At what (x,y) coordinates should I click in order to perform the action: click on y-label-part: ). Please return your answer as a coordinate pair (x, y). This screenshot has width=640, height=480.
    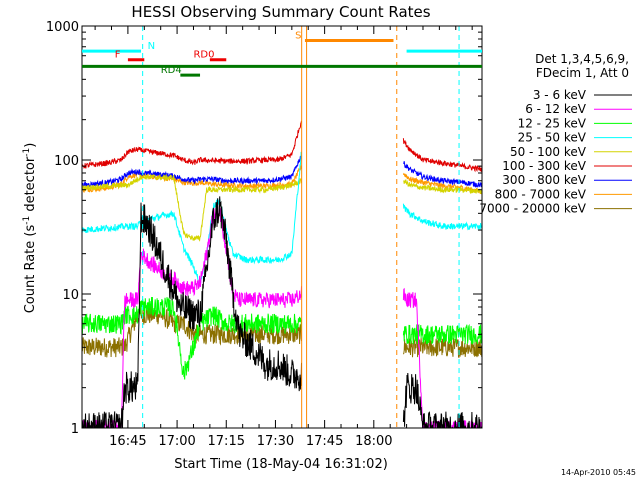
    Looking at the image, I should click on (30, 145).